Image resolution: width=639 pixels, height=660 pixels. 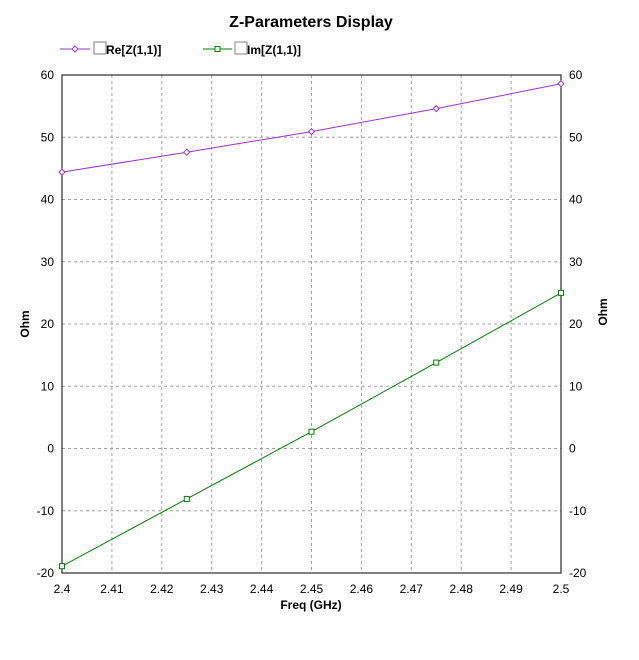 What do you see at coordinates (310, 605) in the screenshot?
I see `x-axis-label: Freq (GHz)` at bounding box center [310, 605].